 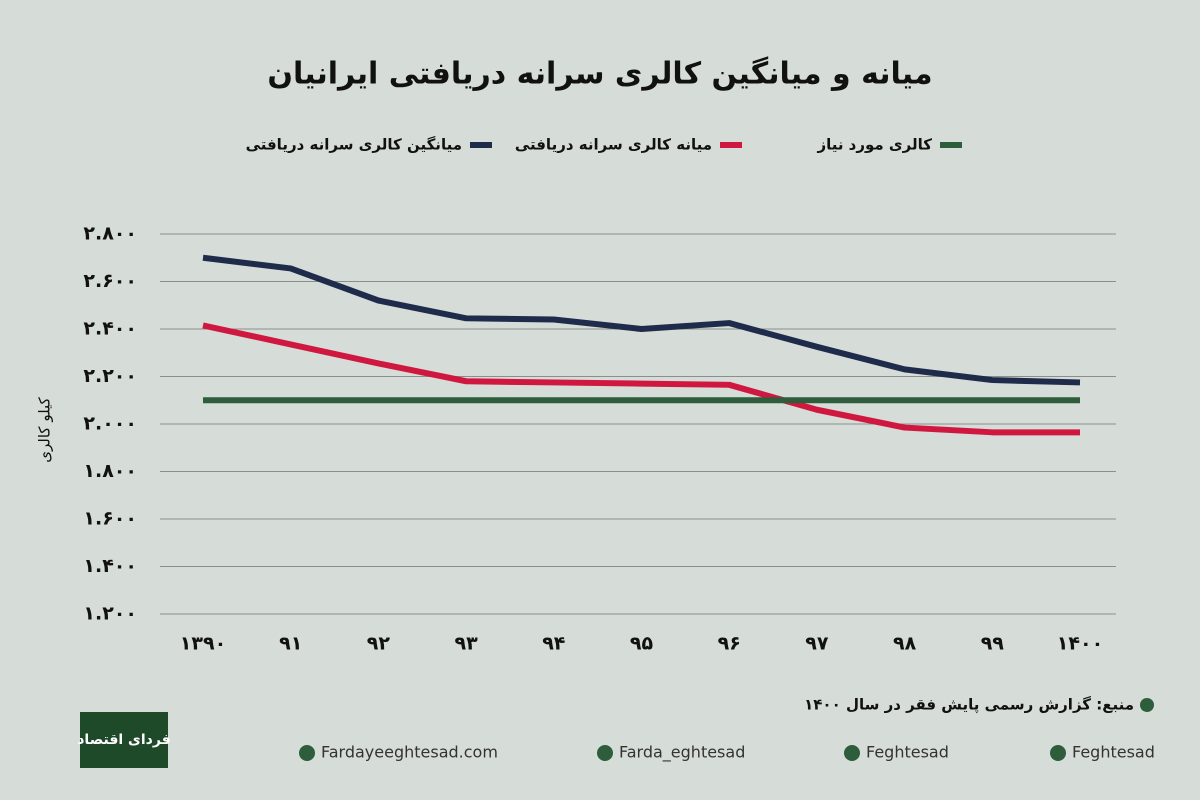 What do you see at coordinates (553, 644) in the screenshot?
I see `x-tick-label: ۹۴` at bounding box center [553, 644].